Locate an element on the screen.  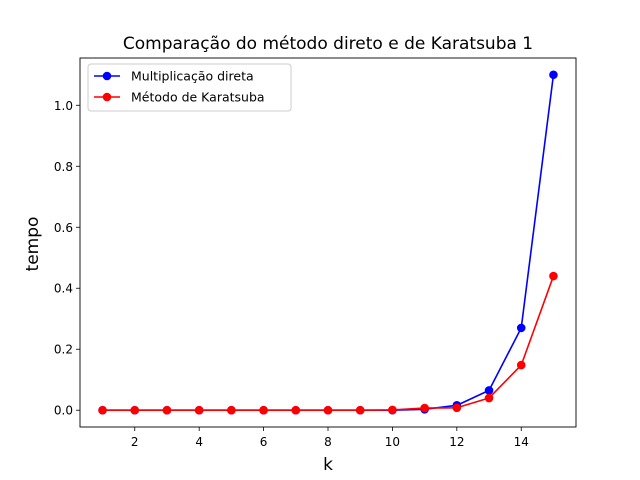
x-tick-label: 14 is located at coordinates (521, 442).